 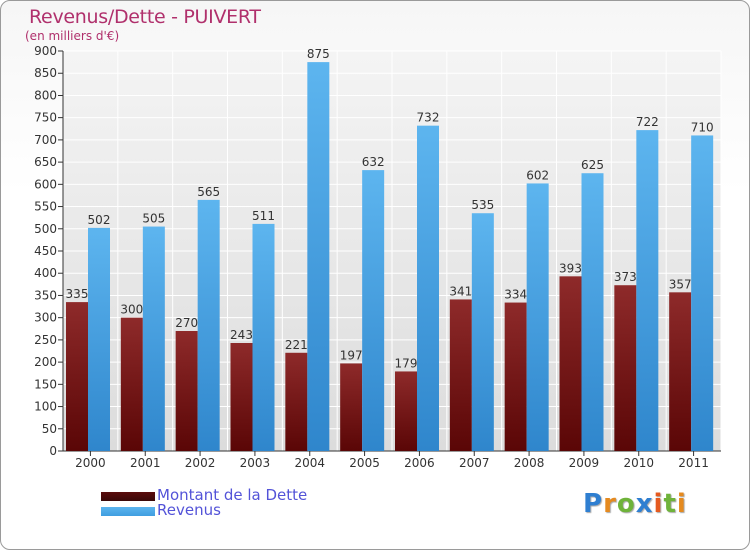 What do you see at coordinates (406, 363) in the screenshot?
I see `data-label: 179` at bounding box center [406, 363].